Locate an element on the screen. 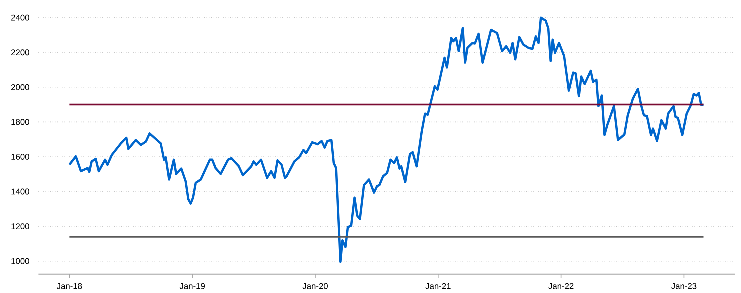 Image resolution: width=741 pixels, height=293 pixels. x-tick-label: Jan-18 is located at coordinates (69, 286).